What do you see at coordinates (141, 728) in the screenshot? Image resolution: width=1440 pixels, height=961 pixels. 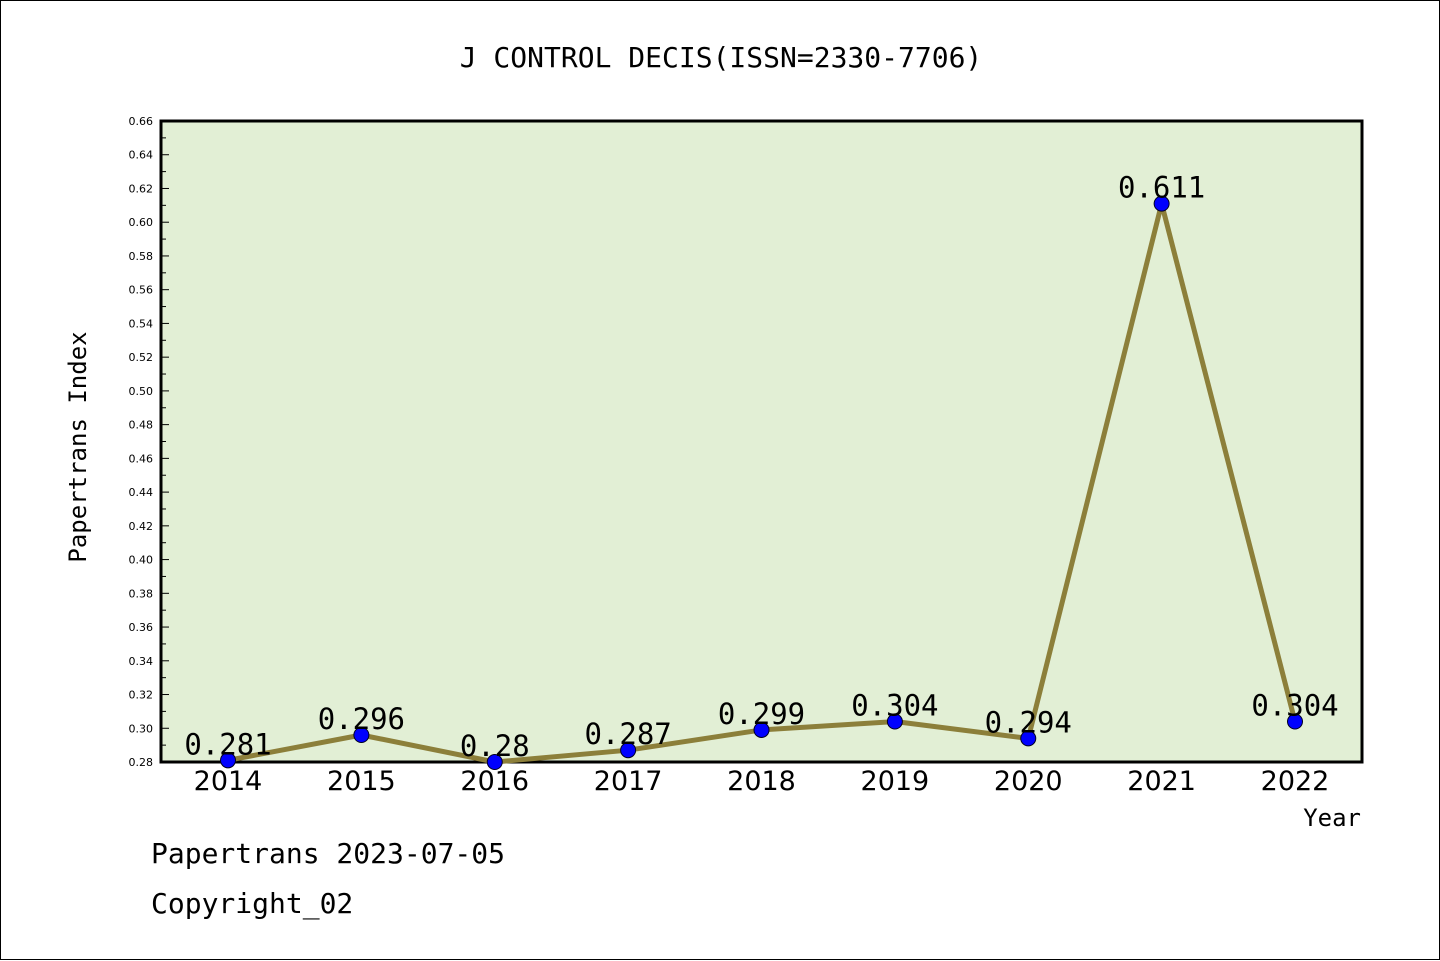 I see `y-tick-label: 0.30` at bounding box center [141, 728].